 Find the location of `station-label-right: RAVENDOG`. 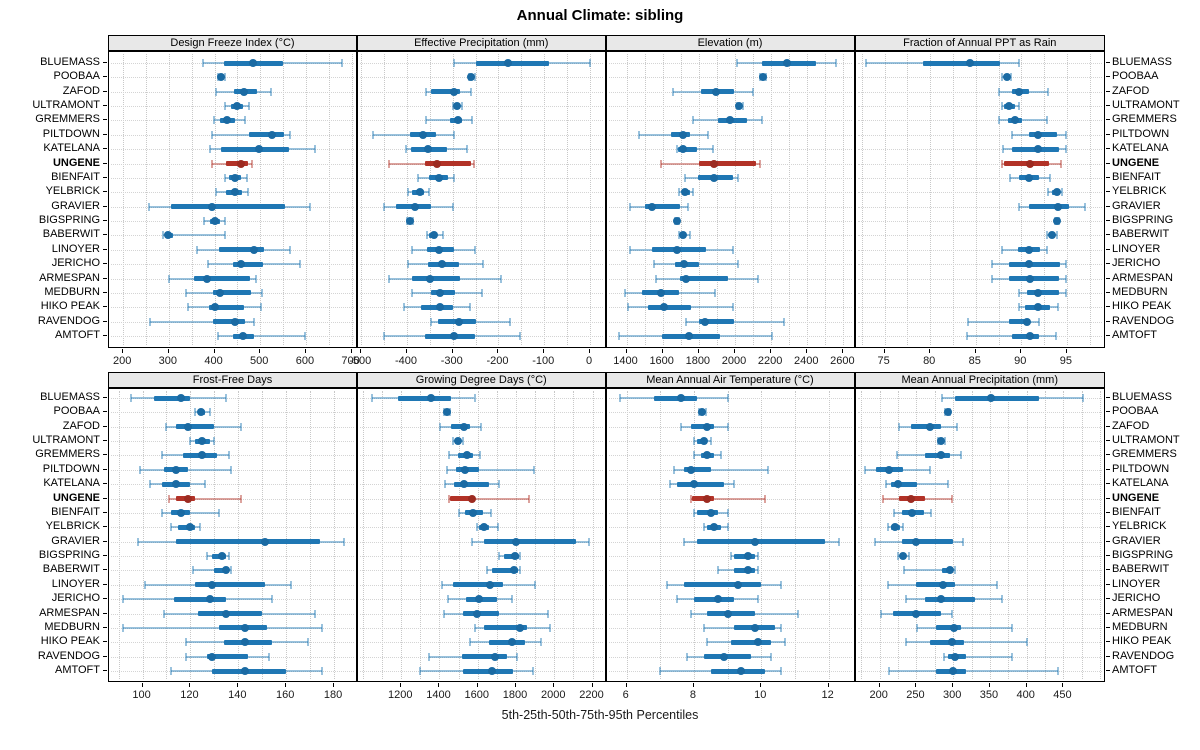

station-label-right: RAVENDOG is located at coordinates (1143, 655).